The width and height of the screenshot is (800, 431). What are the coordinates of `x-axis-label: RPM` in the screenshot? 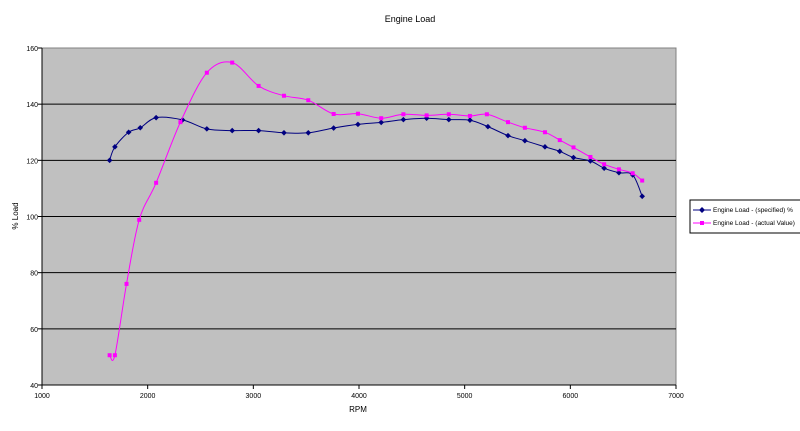 It's located at (358, 409).